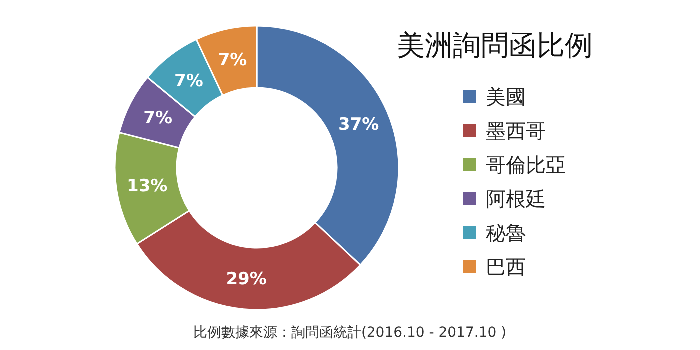 This screenshot has height=350, width=700. I want to click on text: 比例數據來源：詢問函統計(2016.10 - 2017.10 ), so click(350, 333).